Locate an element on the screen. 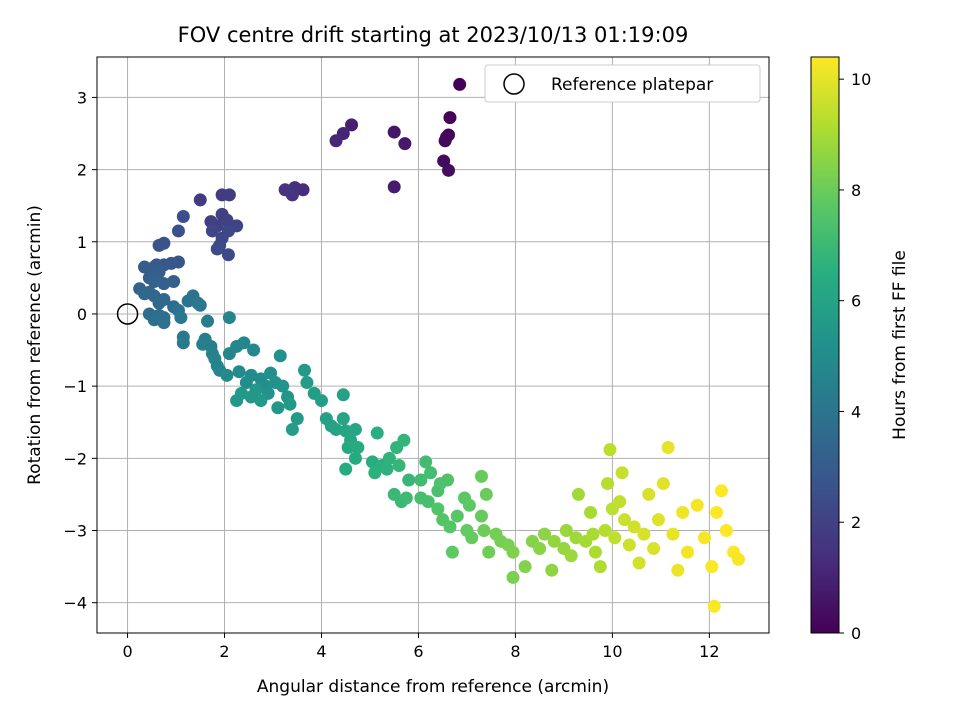 This screenshot has width=960, height=720. colorbar-tick-label: 2 is located at coordinates (856, 522).